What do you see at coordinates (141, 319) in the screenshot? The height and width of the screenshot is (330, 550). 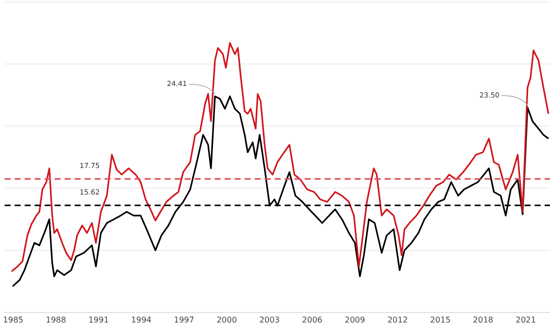 I see `x-tick-label: 1994` at bounding box center [141, 319].